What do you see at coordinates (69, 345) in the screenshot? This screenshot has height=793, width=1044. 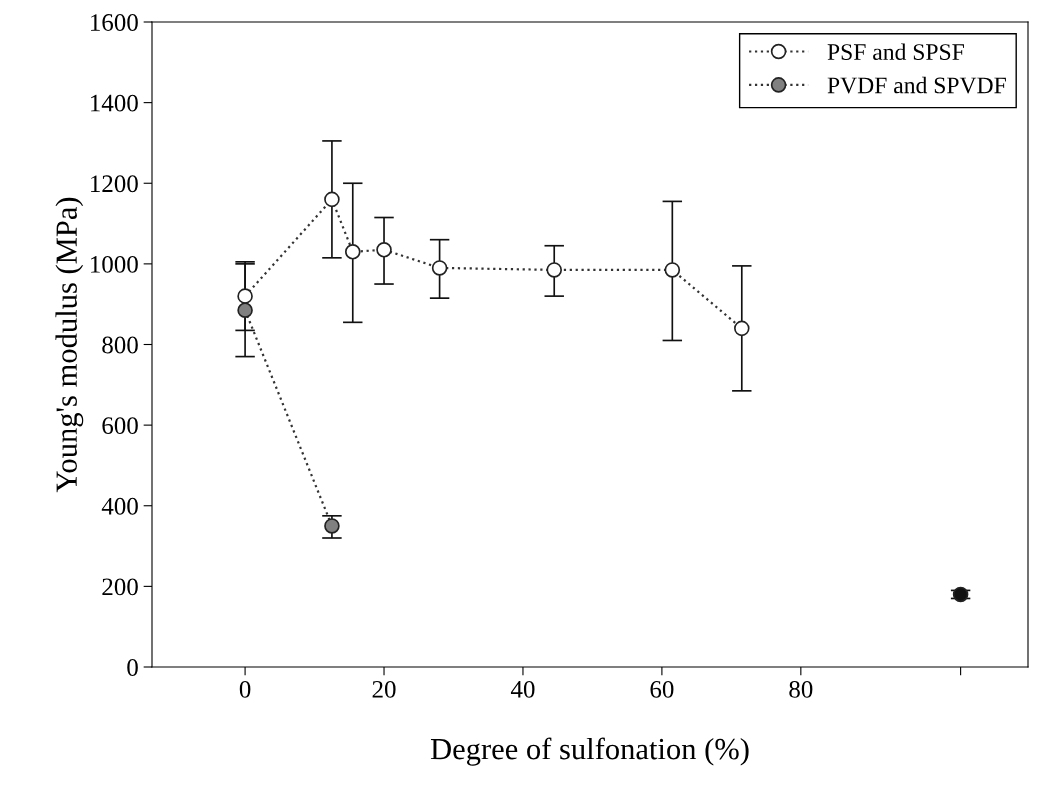 I see `y-axis-title: Young's modulus (MPa)` at bounding box center [69, 345].